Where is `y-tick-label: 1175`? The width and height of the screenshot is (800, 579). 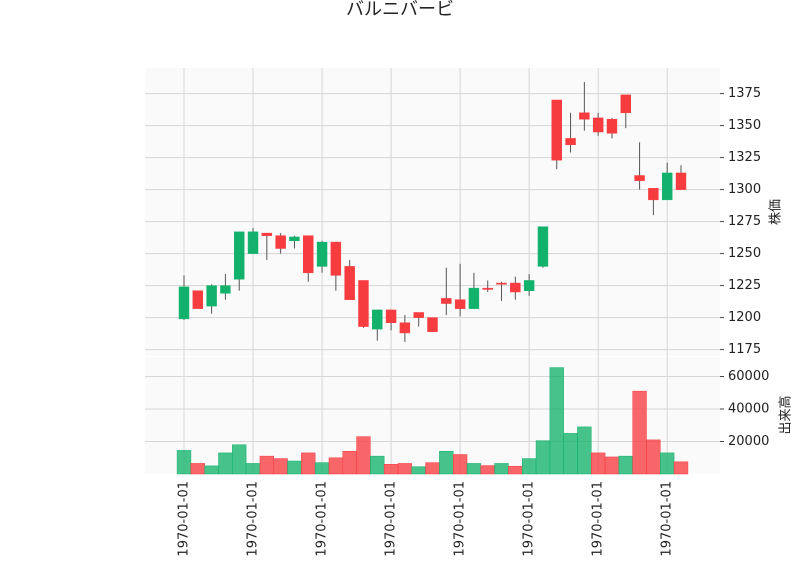 y-tick-label: 1175 is located at coordinates (744, 349).